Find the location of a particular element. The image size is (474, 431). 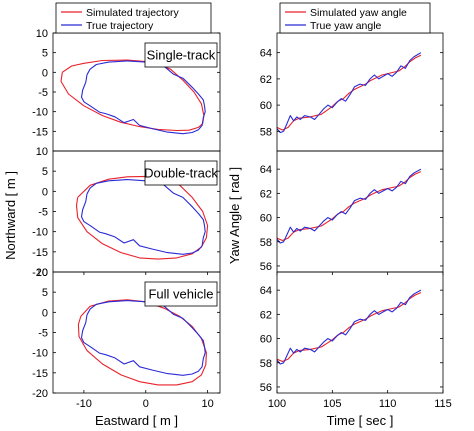

panel-label: Single-track is located at coordinates (181, 55).